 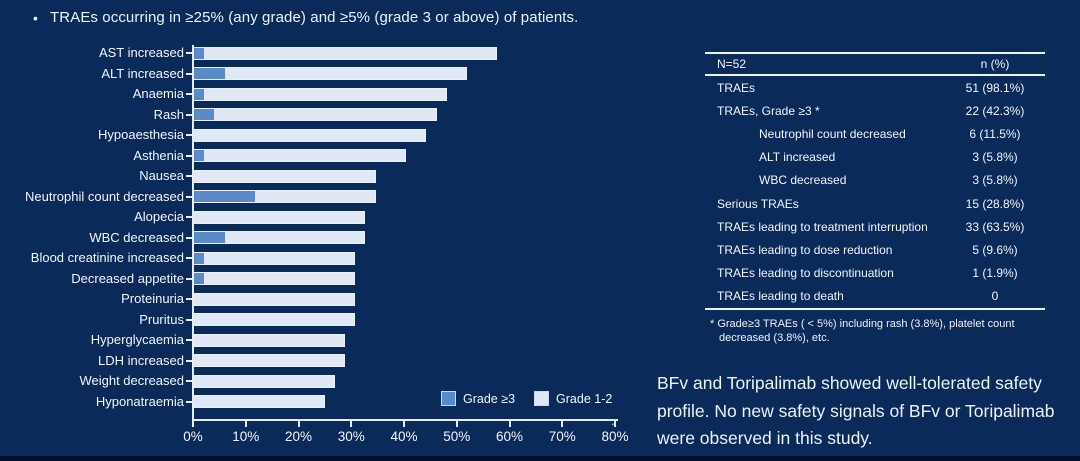 What do you see at coordinates (141, 134) in the screenshot?
I see `category-label: Hypoaesthesia` at bounding box center [141, 134].